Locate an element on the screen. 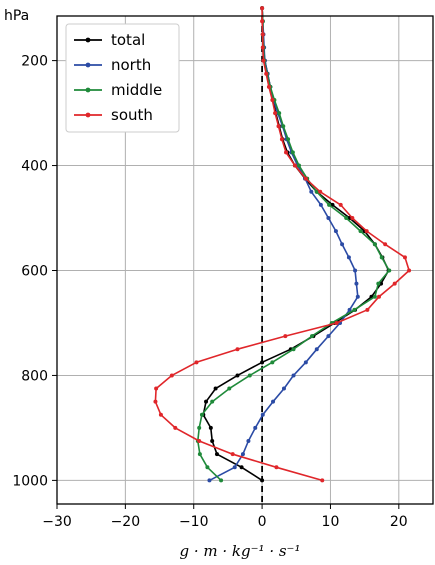 The height and width of the screenshot is (565, 435). legend-item-total: total is located at coordinates (109, 40).